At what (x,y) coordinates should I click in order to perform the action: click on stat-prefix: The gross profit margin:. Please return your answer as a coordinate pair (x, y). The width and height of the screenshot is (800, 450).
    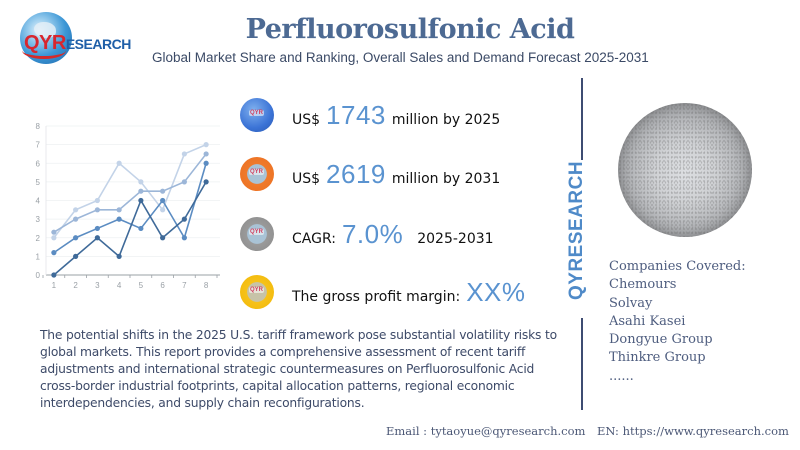
    Looking at the image, I should click on (376, 296).